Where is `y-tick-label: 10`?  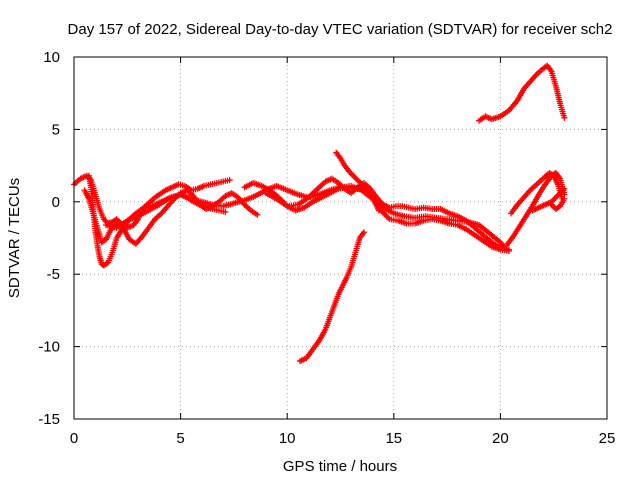
y-tick-label: 10 is located at coordinates (51, 57).